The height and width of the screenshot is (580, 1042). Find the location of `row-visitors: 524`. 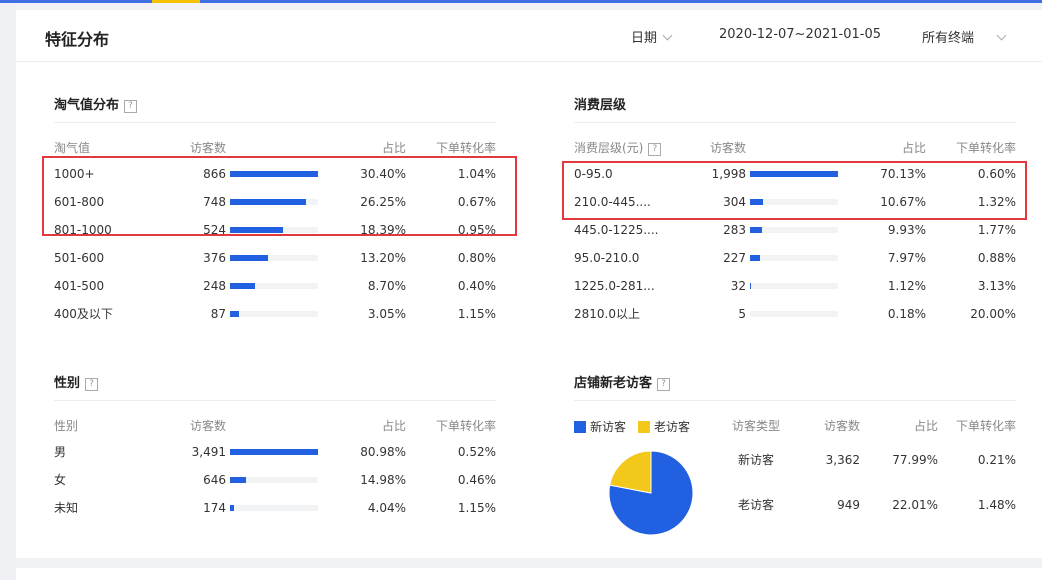

row-visitors: 524 is located at coordinates (214, 230).